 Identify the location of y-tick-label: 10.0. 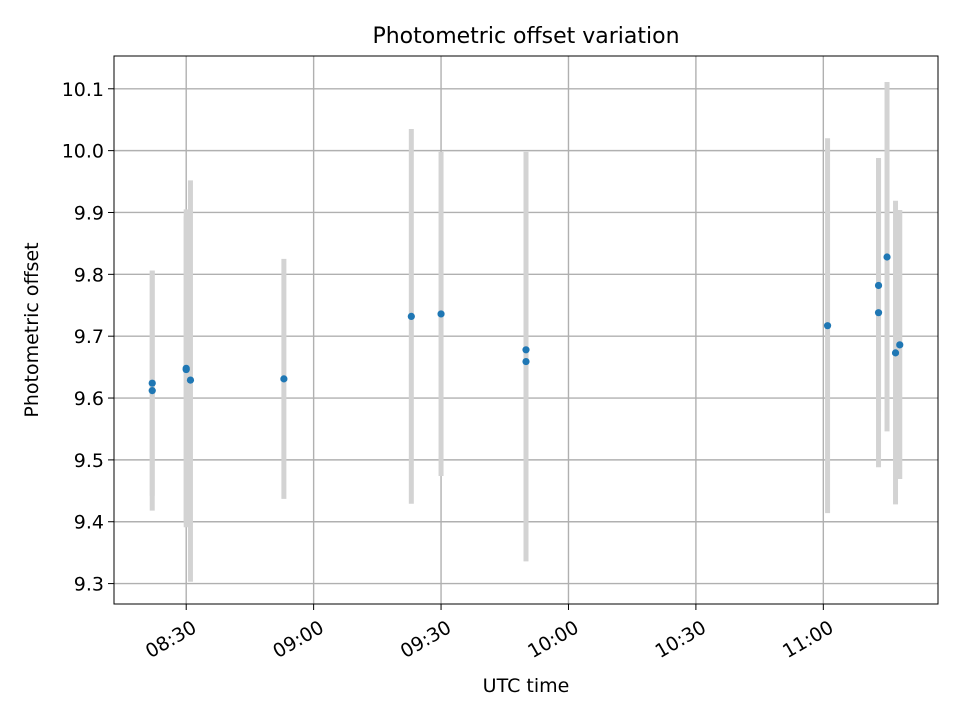
(83, 152).